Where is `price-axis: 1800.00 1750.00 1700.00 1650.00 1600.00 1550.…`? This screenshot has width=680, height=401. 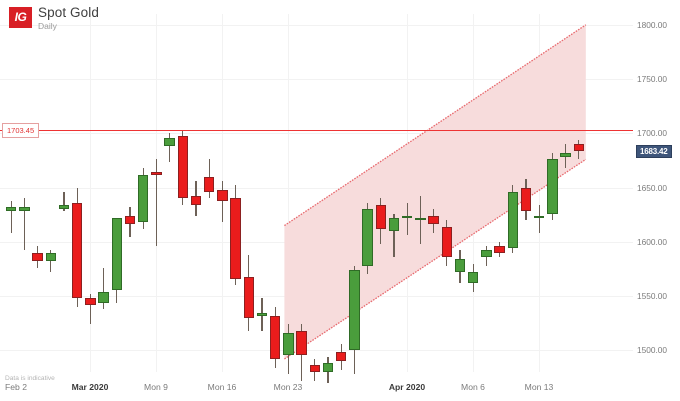
price-axis: 1800.00 1750.00 1700.00 1650.00 1600.00 1550.… is located at coordinates (656, 200).